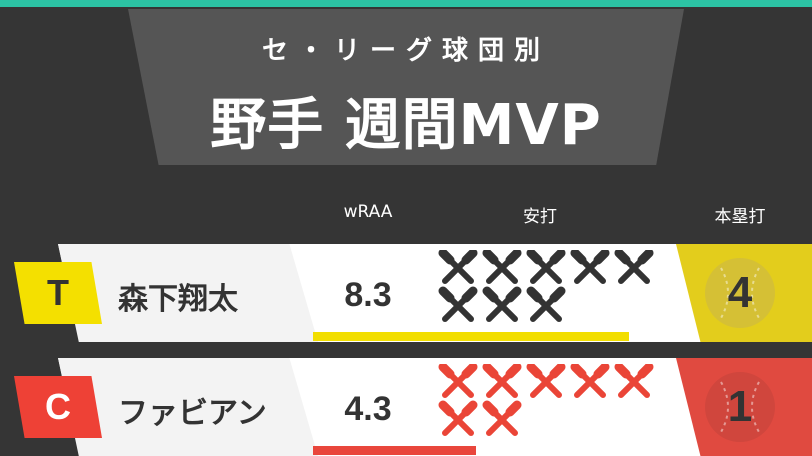 The height and width of the screenshot is (456, 812). I want to click on player-name: 森下翔太, so click(178, 299).